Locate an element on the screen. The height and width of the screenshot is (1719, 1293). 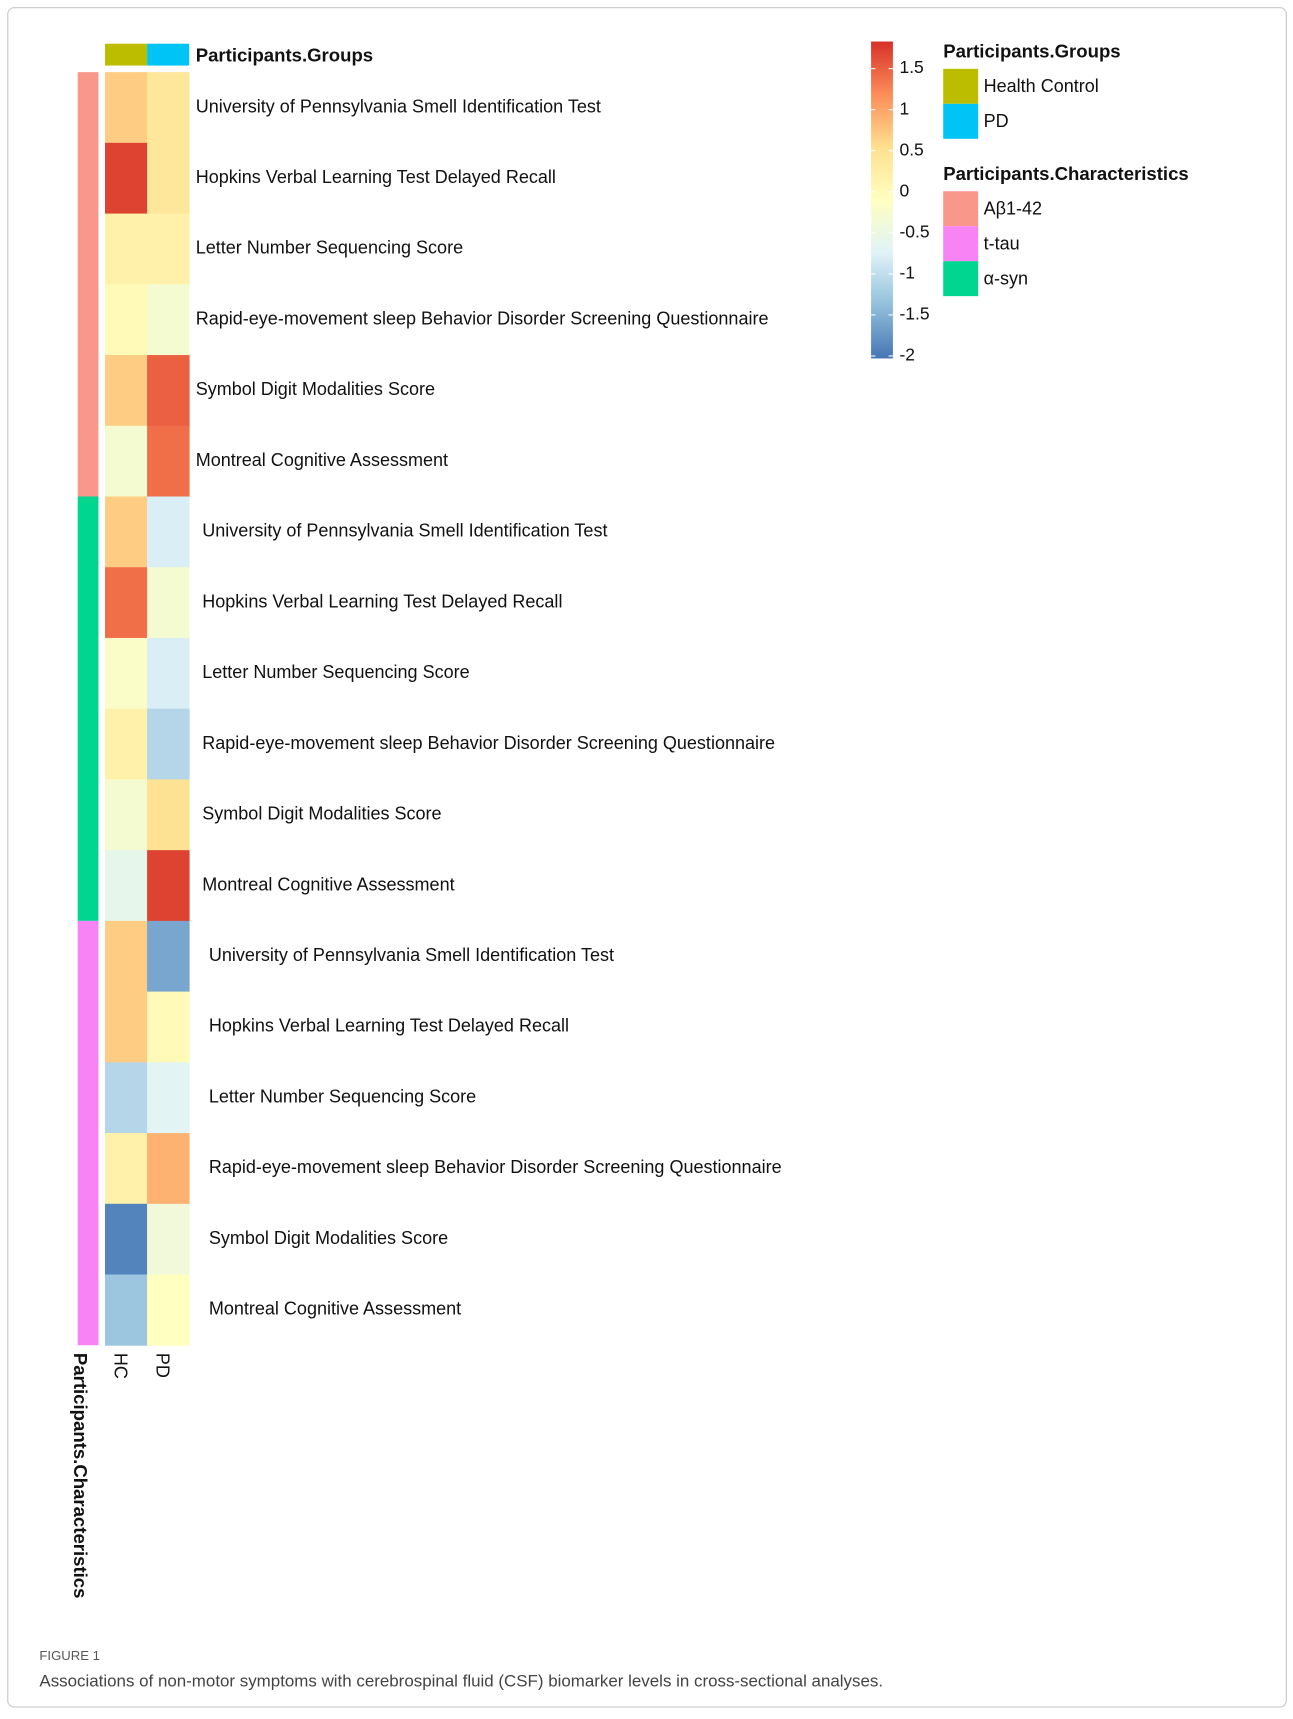
row-annotation-title: Participants.Characteristics is located at coordinates (80, 1476).